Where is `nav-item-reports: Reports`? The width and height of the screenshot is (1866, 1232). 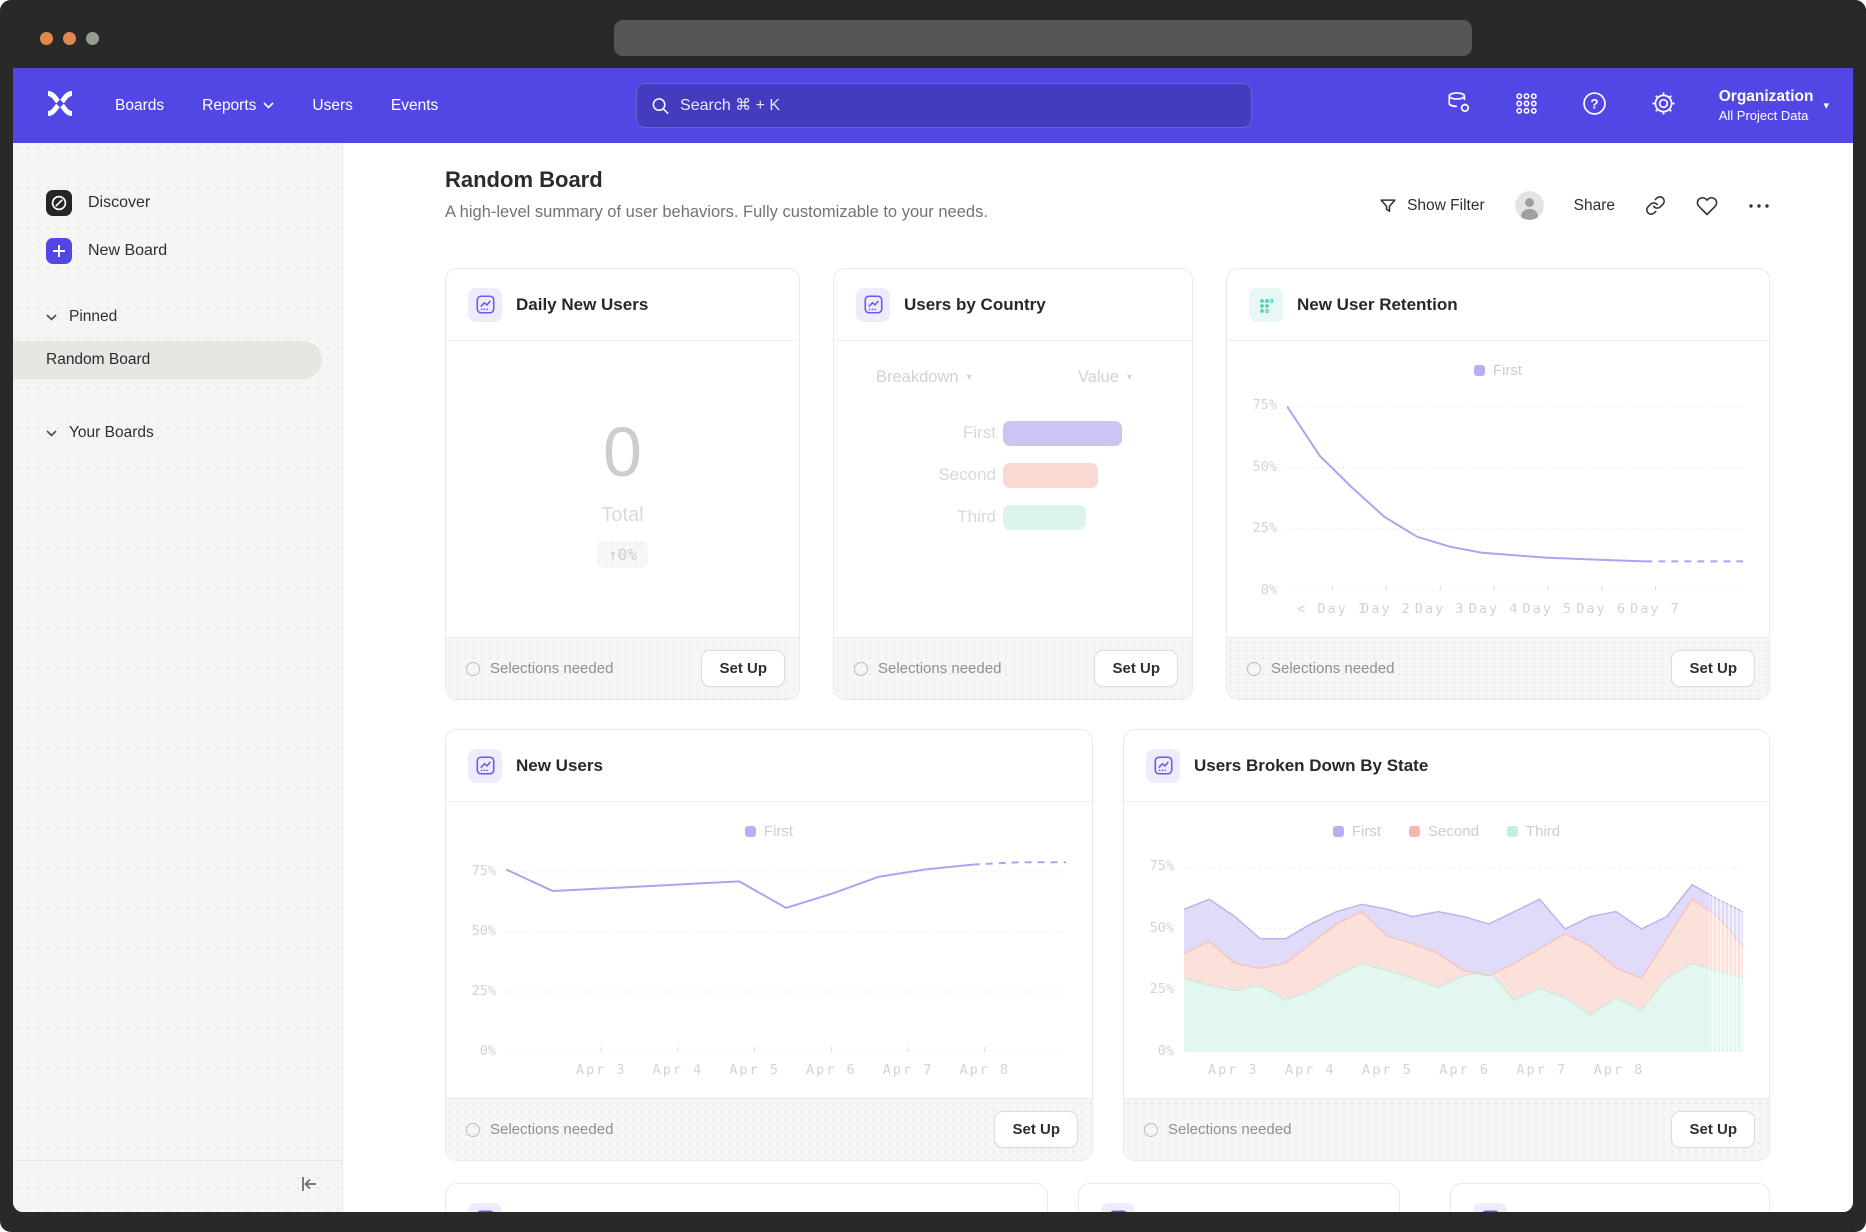 nav-item-reports: Reports is located at coordinates (238, 106).